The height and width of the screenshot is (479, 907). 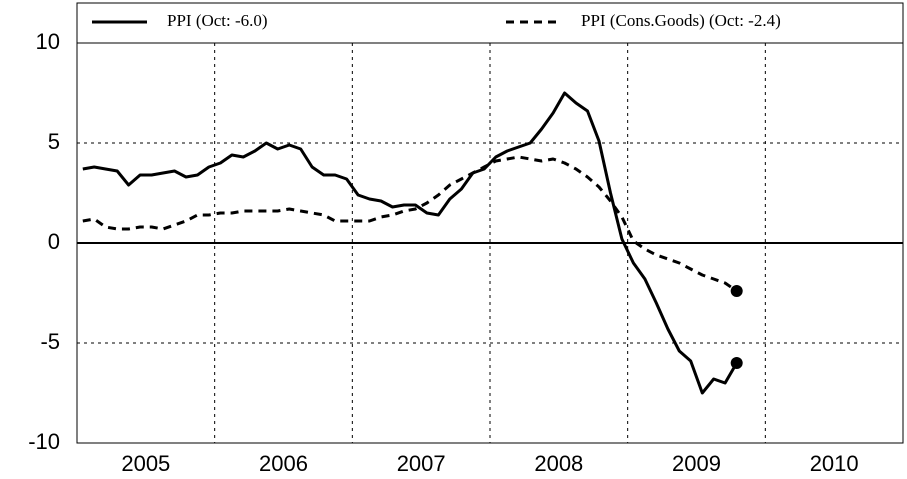 What do you see at coordinates (54, 241) in the screenshot?
I see `y-tick-label: 0` at bounding box center [54, 241].